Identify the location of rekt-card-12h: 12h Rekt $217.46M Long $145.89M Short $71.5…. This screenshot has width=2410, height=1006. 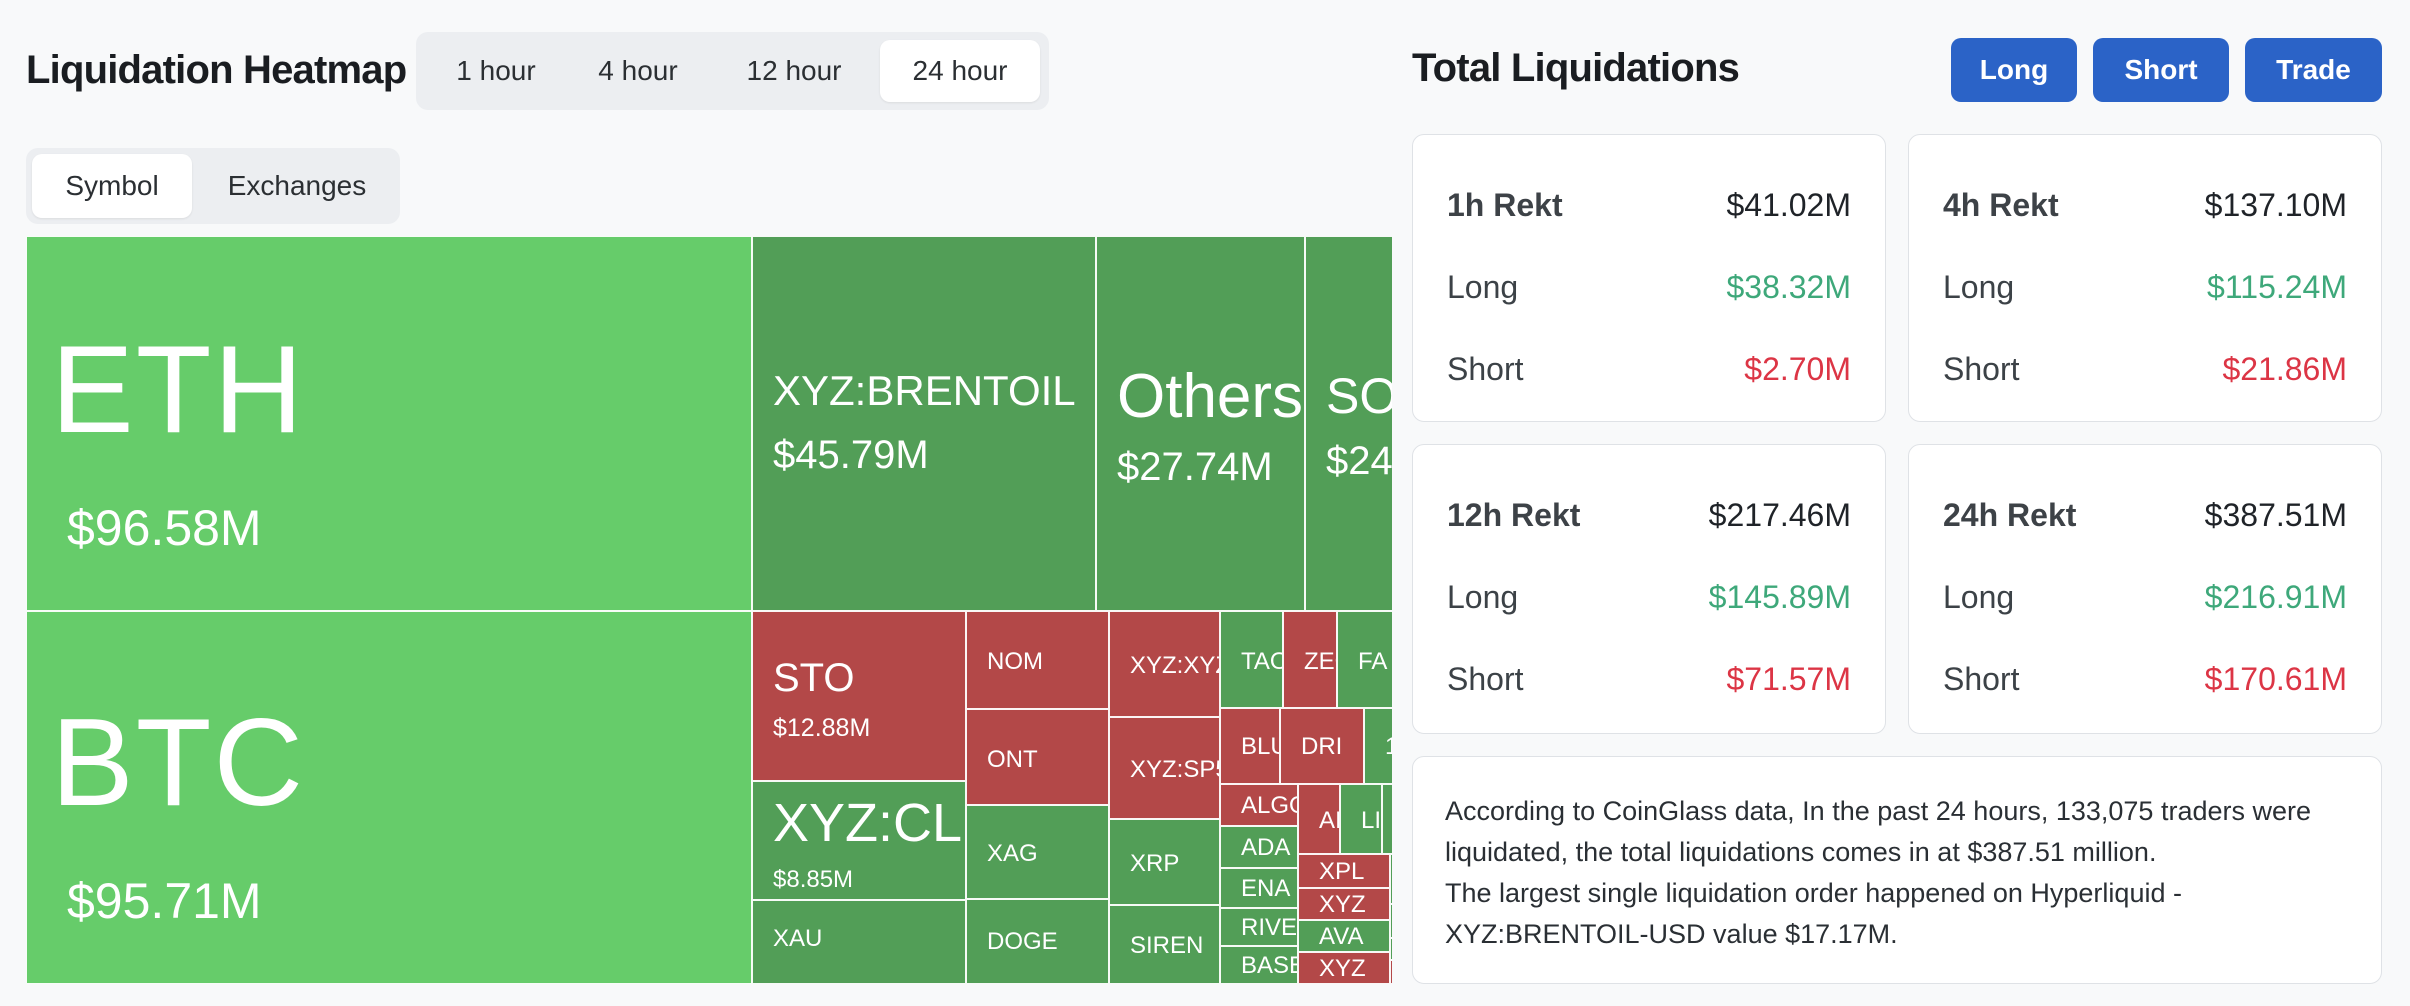
(1649, 589).